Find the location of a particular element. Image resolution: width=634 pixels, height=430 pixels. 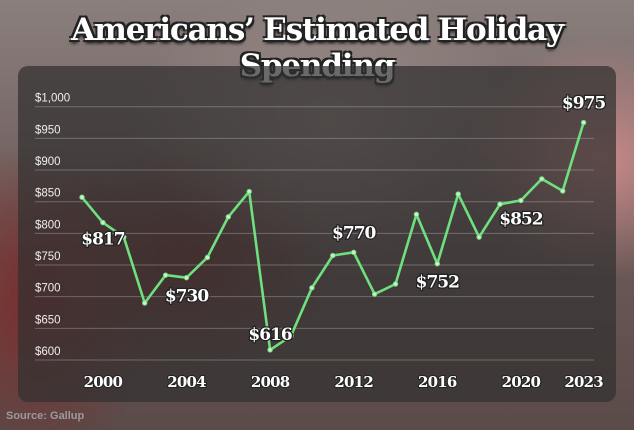

y-tick-label: $850 is located at coordinates (48, 194).